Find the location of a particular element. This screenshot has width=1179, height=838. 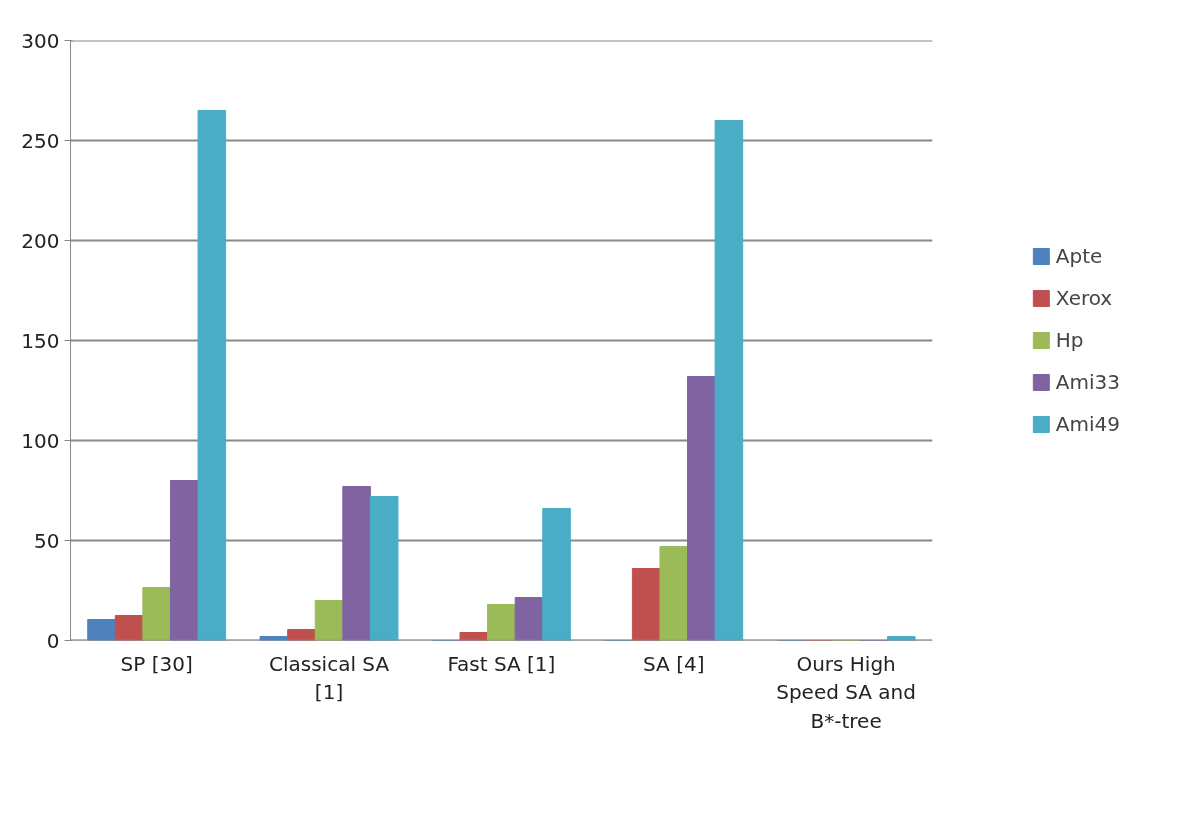

legend-label: Apte is located at coordinates (1079, 256).